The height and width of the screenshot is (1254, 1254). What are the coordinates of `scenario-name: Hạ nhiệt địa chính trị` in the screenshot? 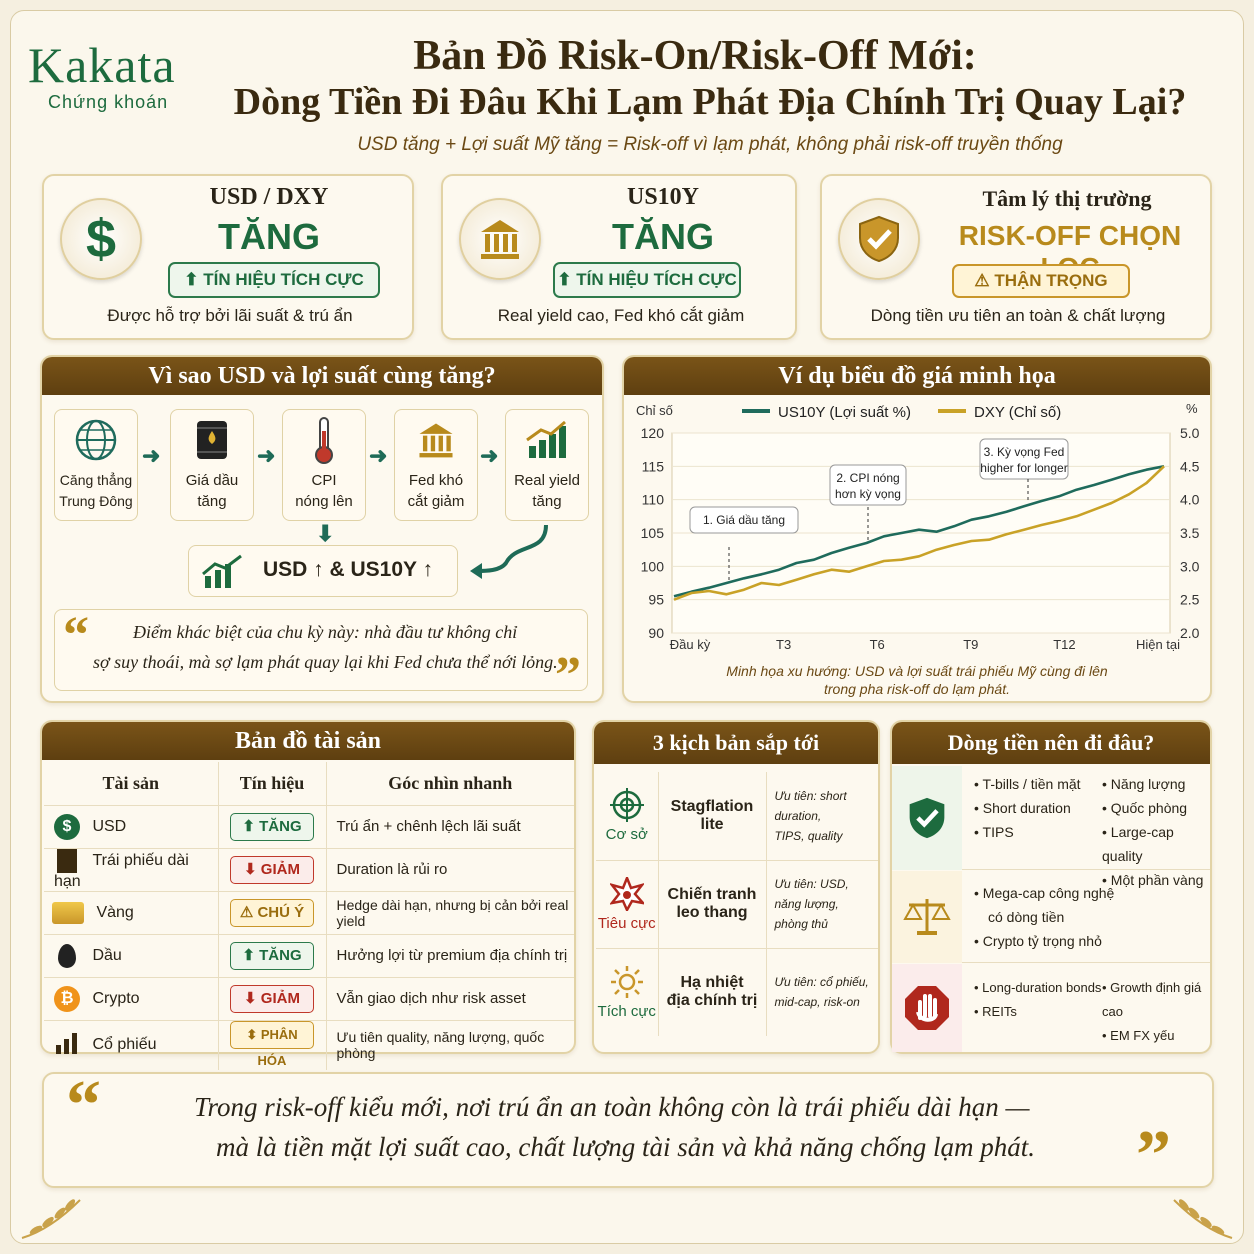 It's located at (712, 992).